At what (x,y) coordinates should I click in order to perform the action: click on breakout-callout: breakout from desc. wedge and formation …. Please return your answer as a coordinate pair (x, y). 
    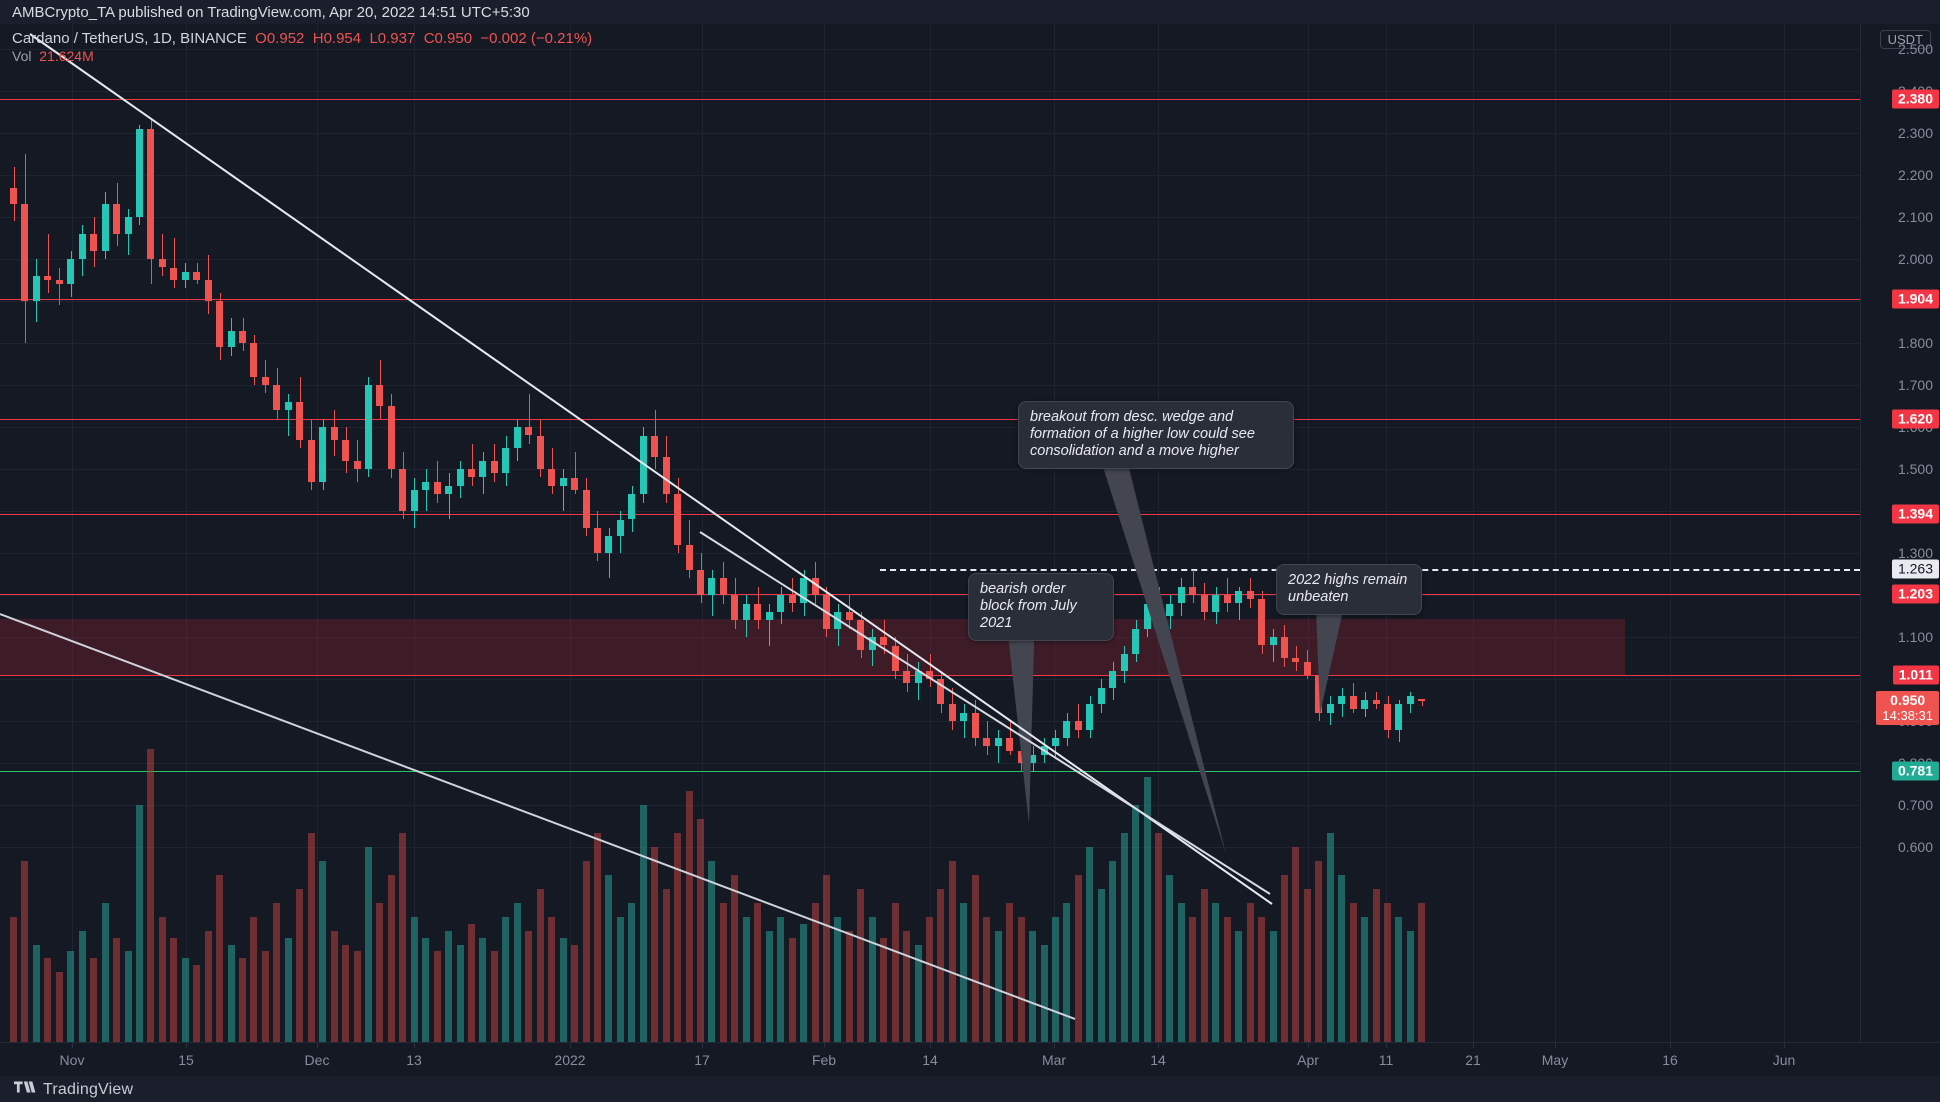
    Looking at the image, I should click on (1156, 435).